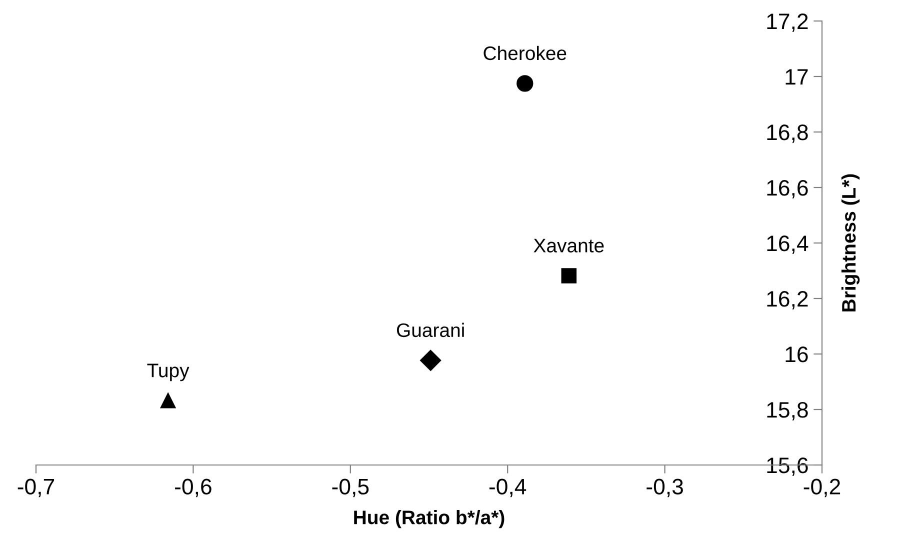 Image resolution: width=899 pixels, height=549 pixels. I want to click on series-label: Cherokee, so click(525, 53).